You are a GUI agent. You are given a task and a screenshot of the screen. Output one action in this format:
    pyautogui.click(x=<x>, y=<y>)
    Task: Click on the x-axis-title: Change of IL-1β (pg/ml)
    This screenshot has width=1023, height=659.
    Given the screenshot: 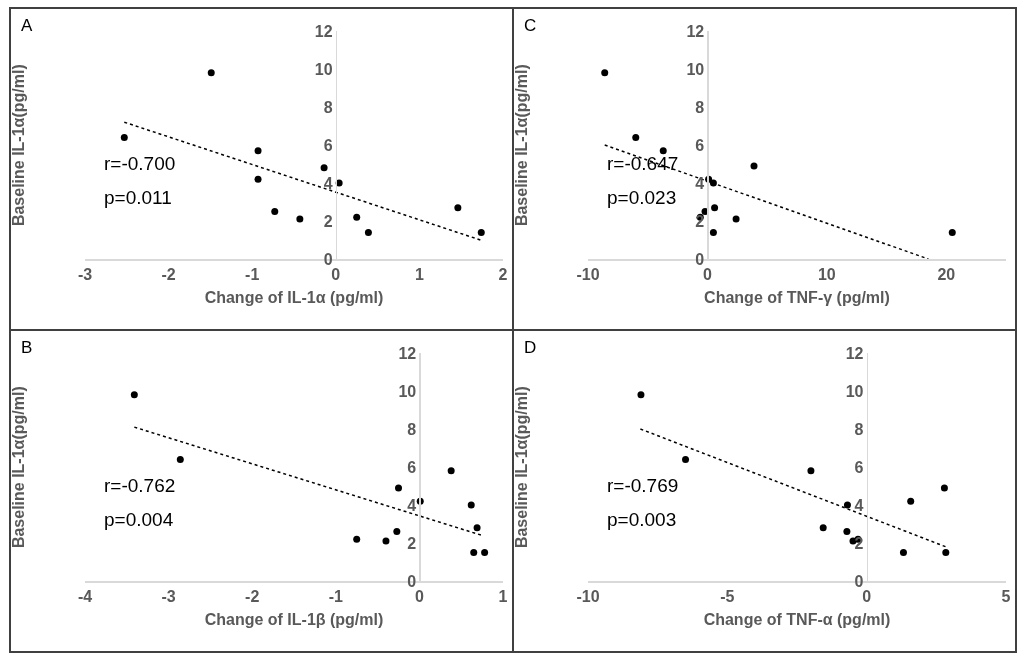 What is the action you would take?
    pyautogui.click(x=294, y=620)
    